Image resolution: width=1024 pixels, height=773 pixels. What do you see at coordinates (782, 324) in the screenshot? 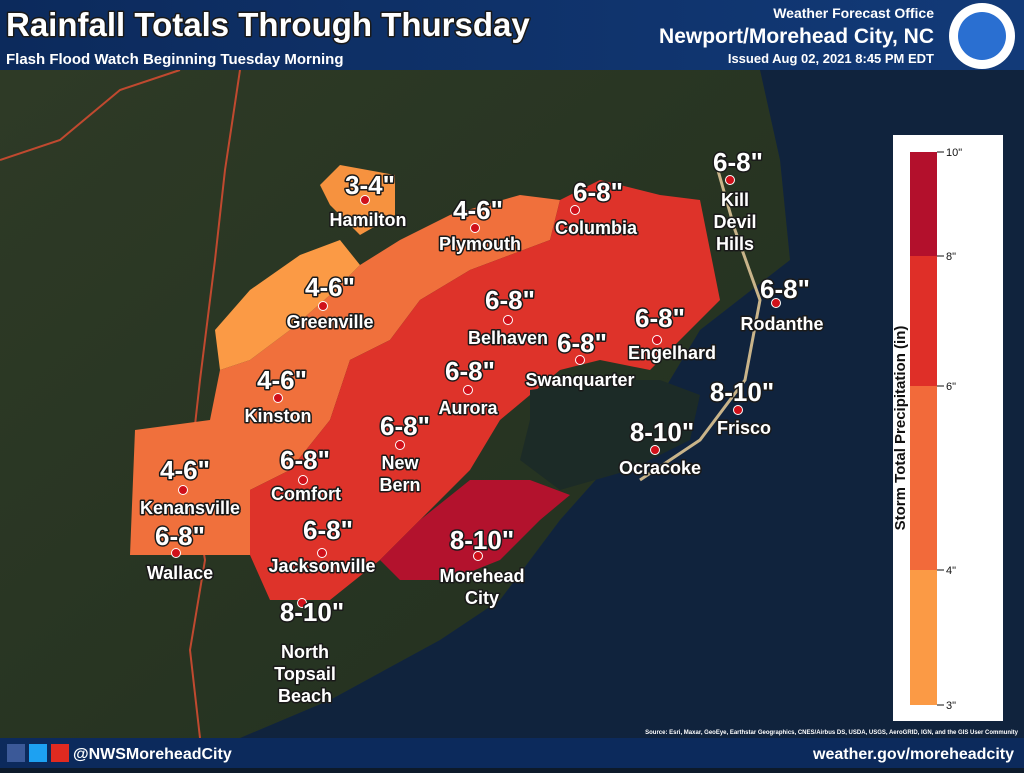
I see `city-name: Rodanthe` at bounding box center [782, 324].